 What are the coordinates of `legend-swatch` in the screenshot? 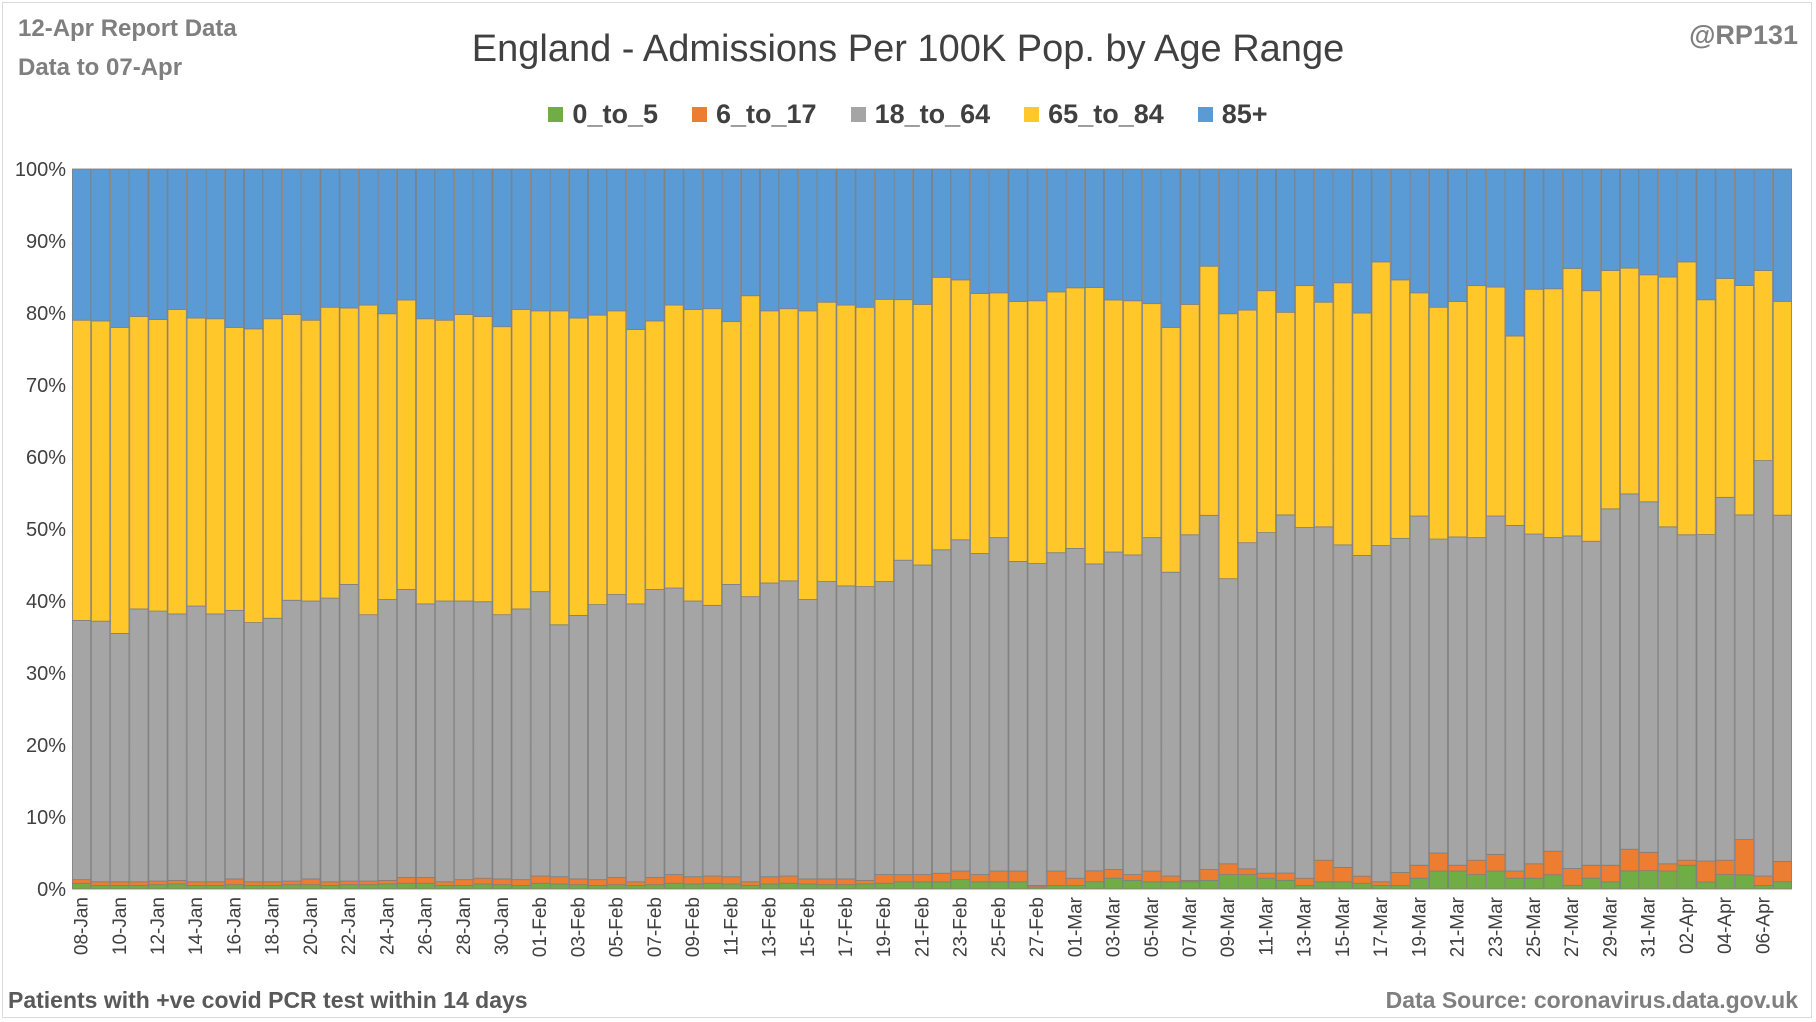 It's located at (858, 114).